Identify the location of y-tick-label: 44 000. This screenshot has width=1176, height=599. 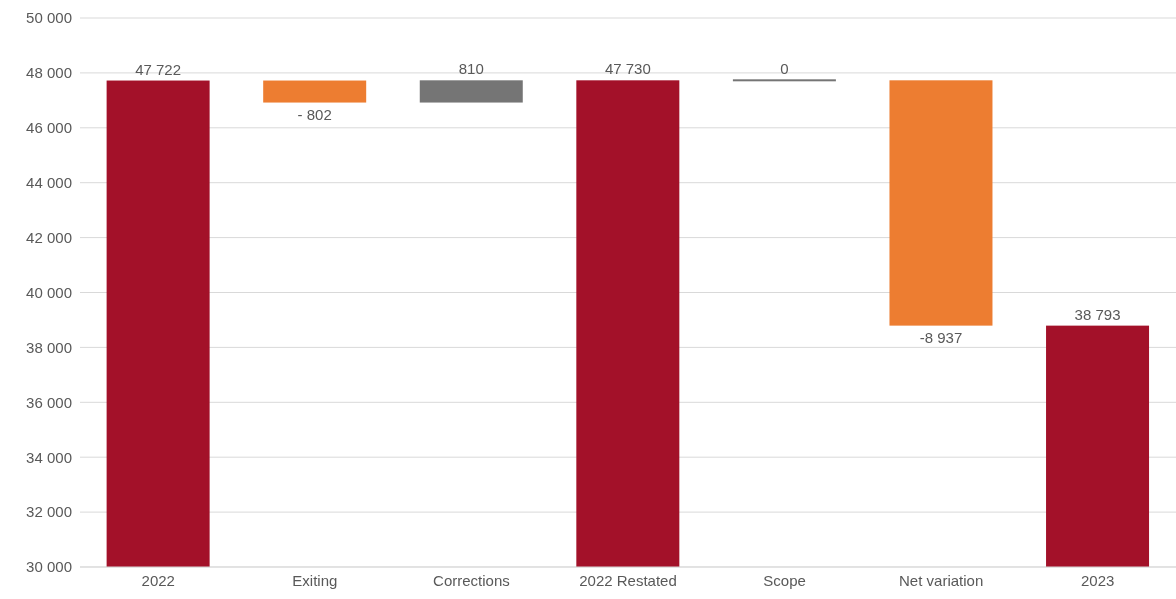
(49, 183).